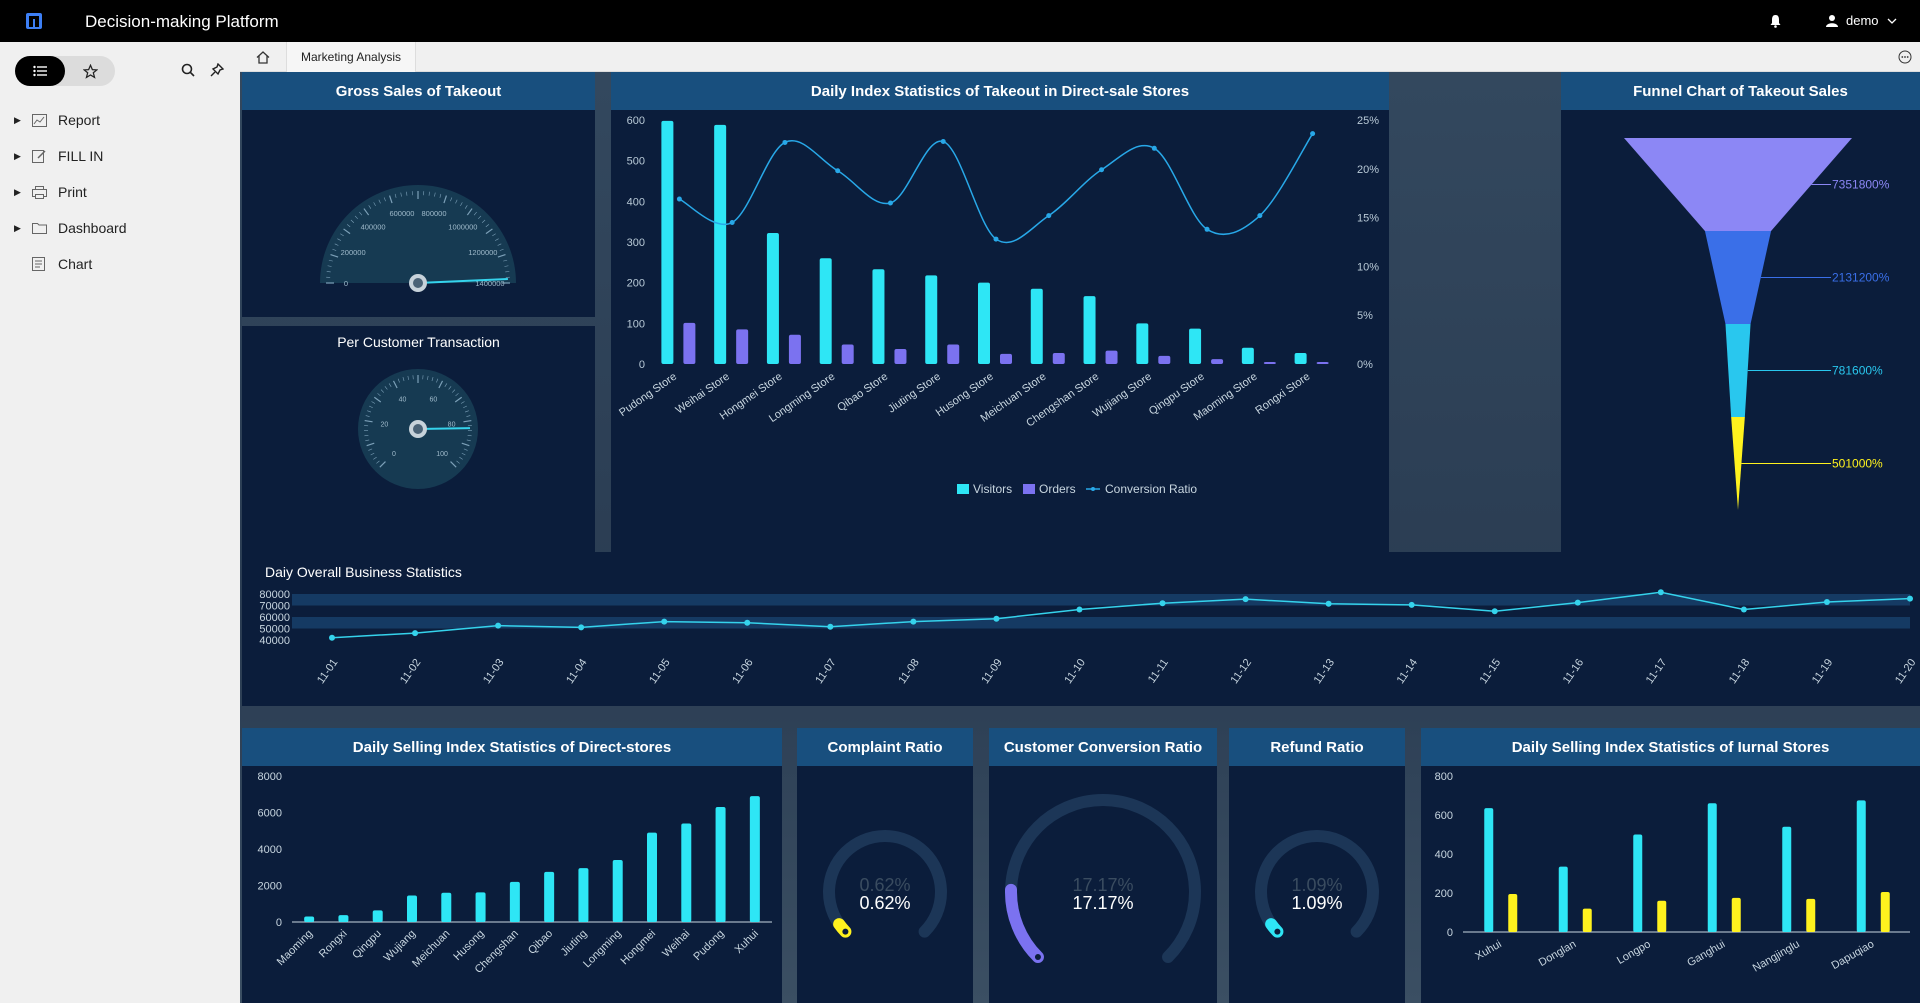  What do you see at coordinates (394, 454) in the screenshot?
I see `gauge-tick-label: 0` at bounding box center [394, 454].